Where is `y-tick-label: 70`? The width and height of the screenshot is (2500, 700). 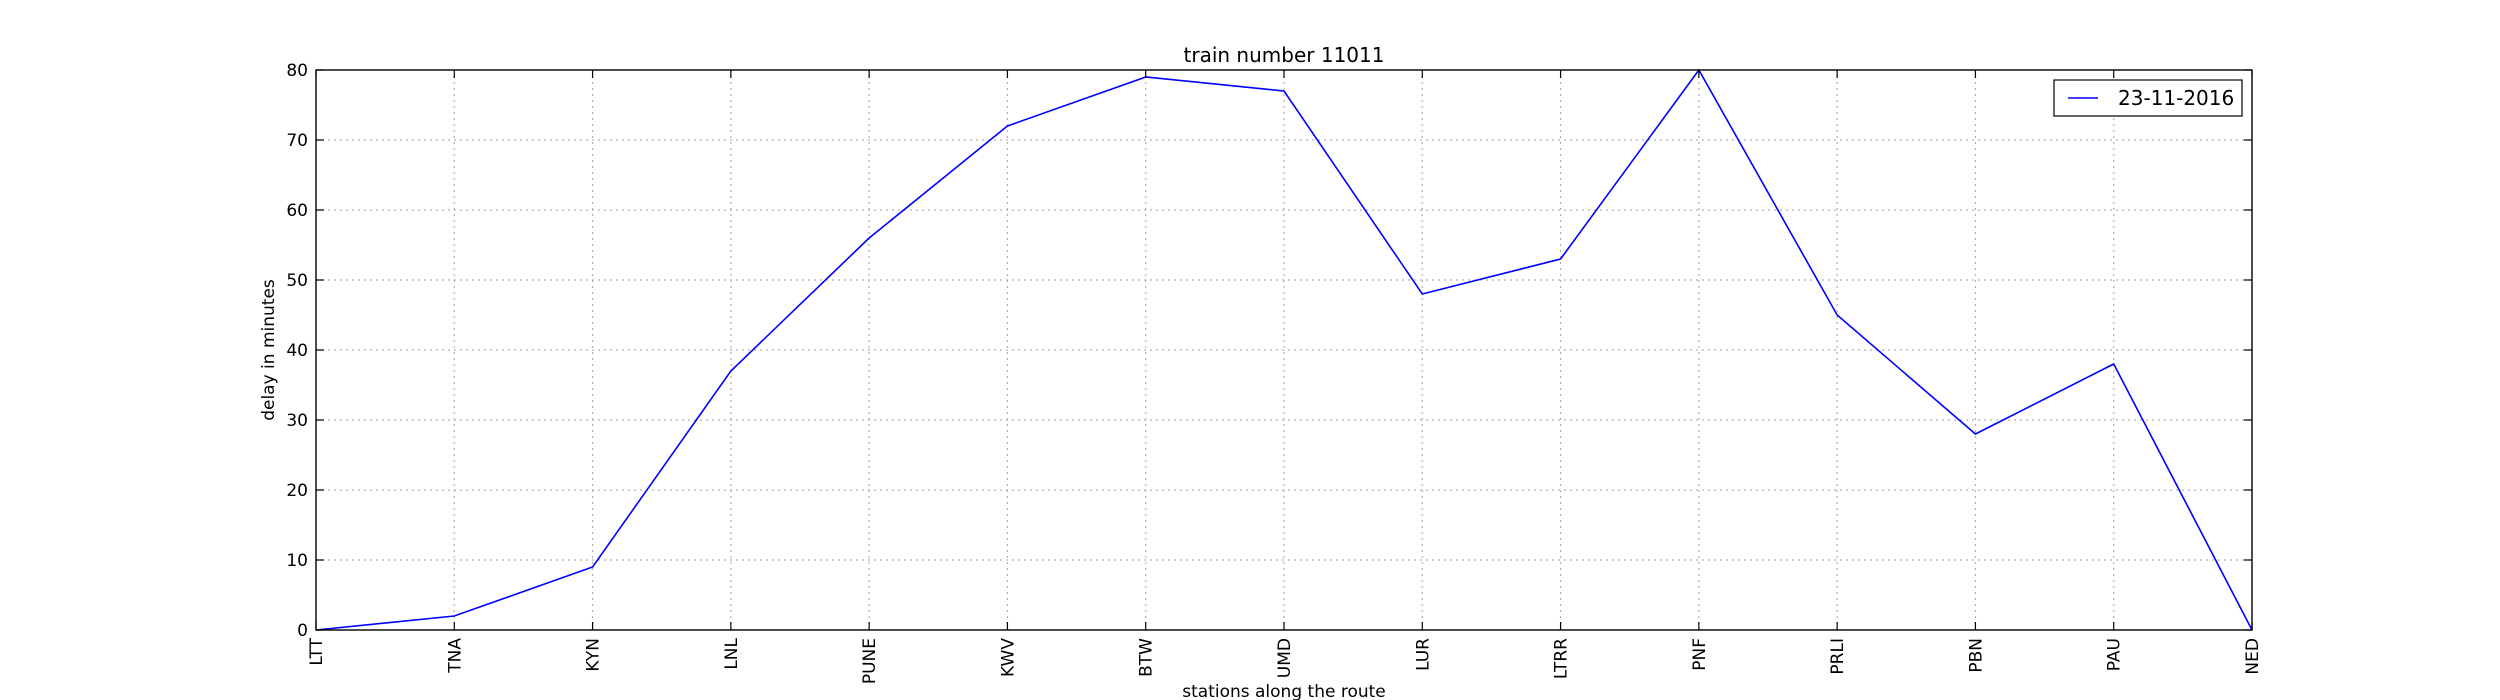
y-tick-label: 70 is located at coordinates (297, 141).